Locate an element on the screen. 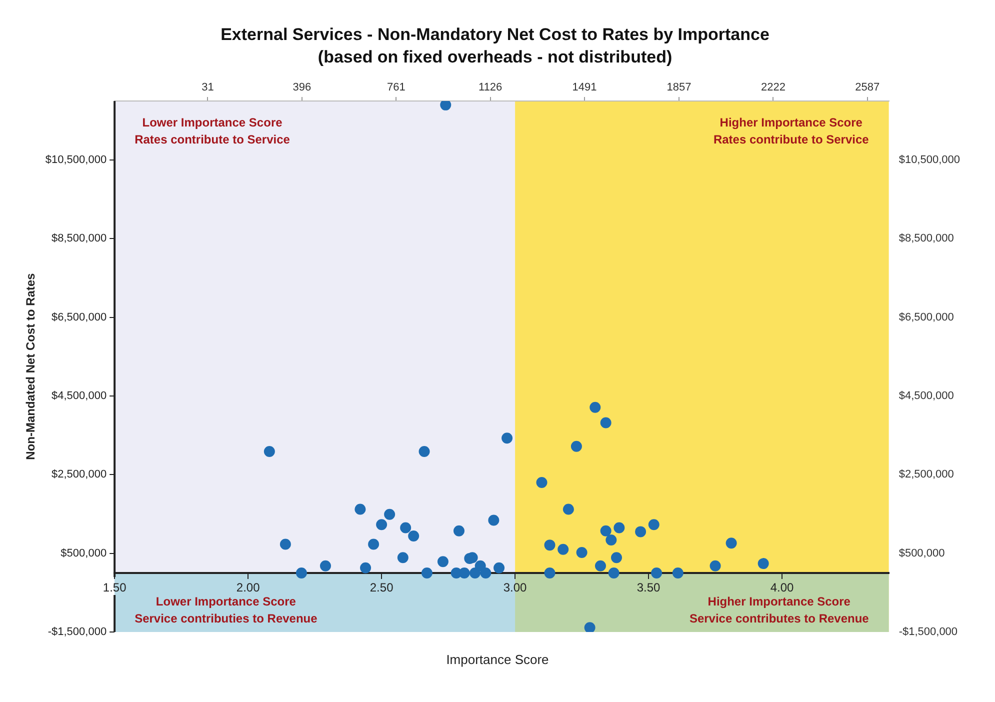 The height and width of the screenshot is (702, 995). x-tick-label: 2.50 is located at coordinates (382, 587).